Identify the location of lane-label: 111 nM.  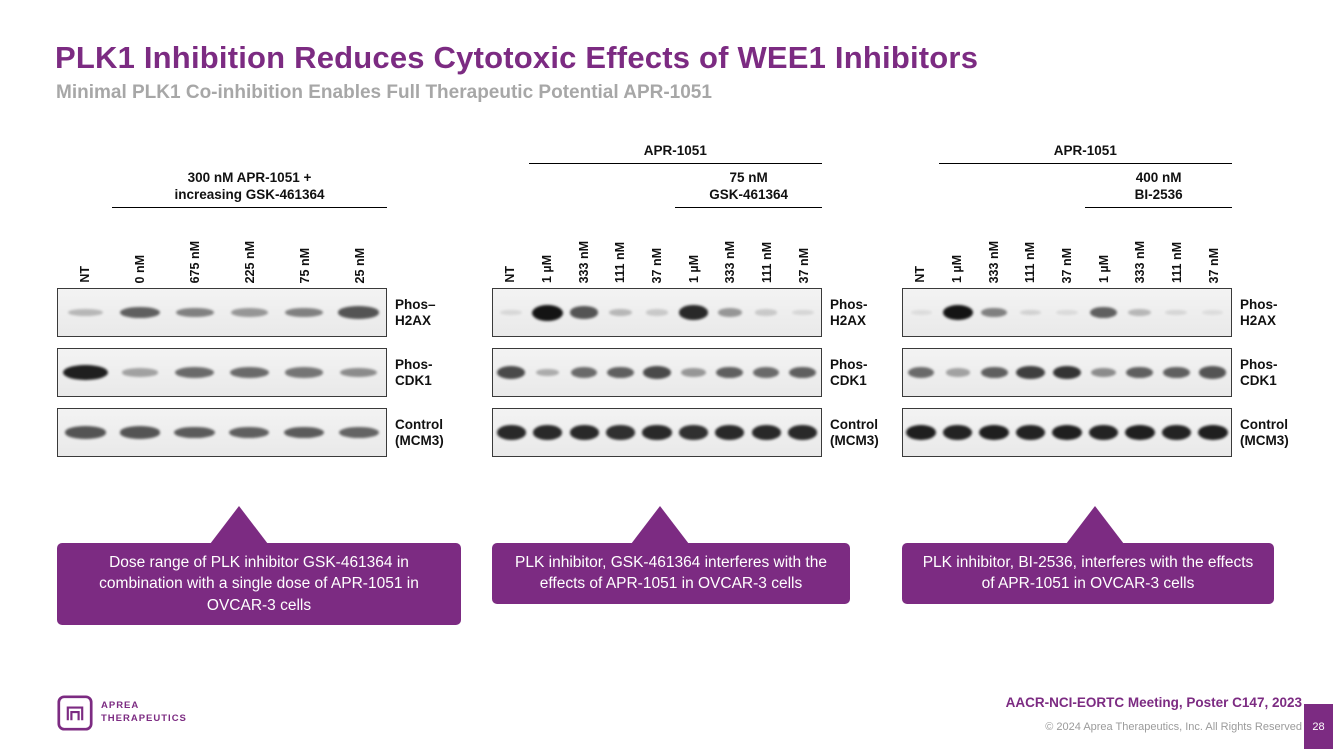
(1030, 262).